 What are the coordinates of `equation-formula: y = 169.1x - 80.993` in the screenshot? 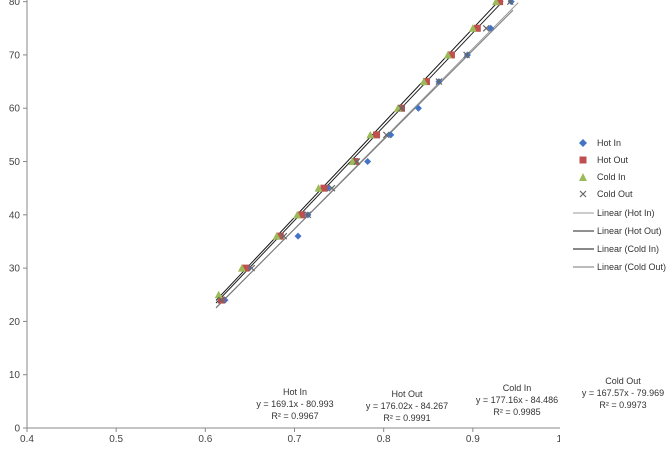 It's located at (295, 404).